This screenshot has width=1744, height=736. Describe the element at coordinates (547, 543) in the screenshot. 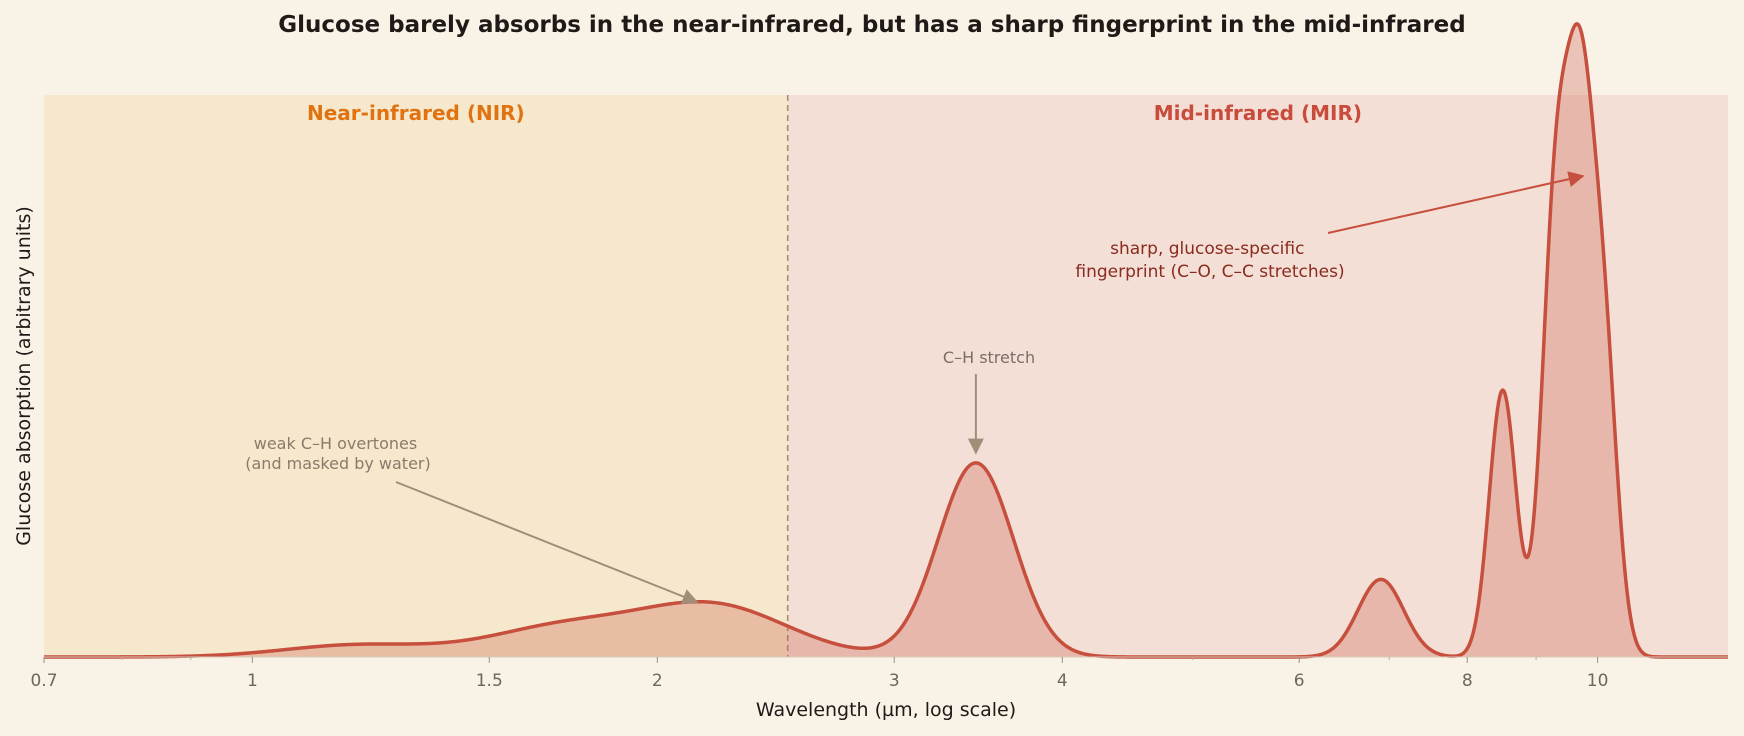

I see `annotation-arrow-overtones` at that location.